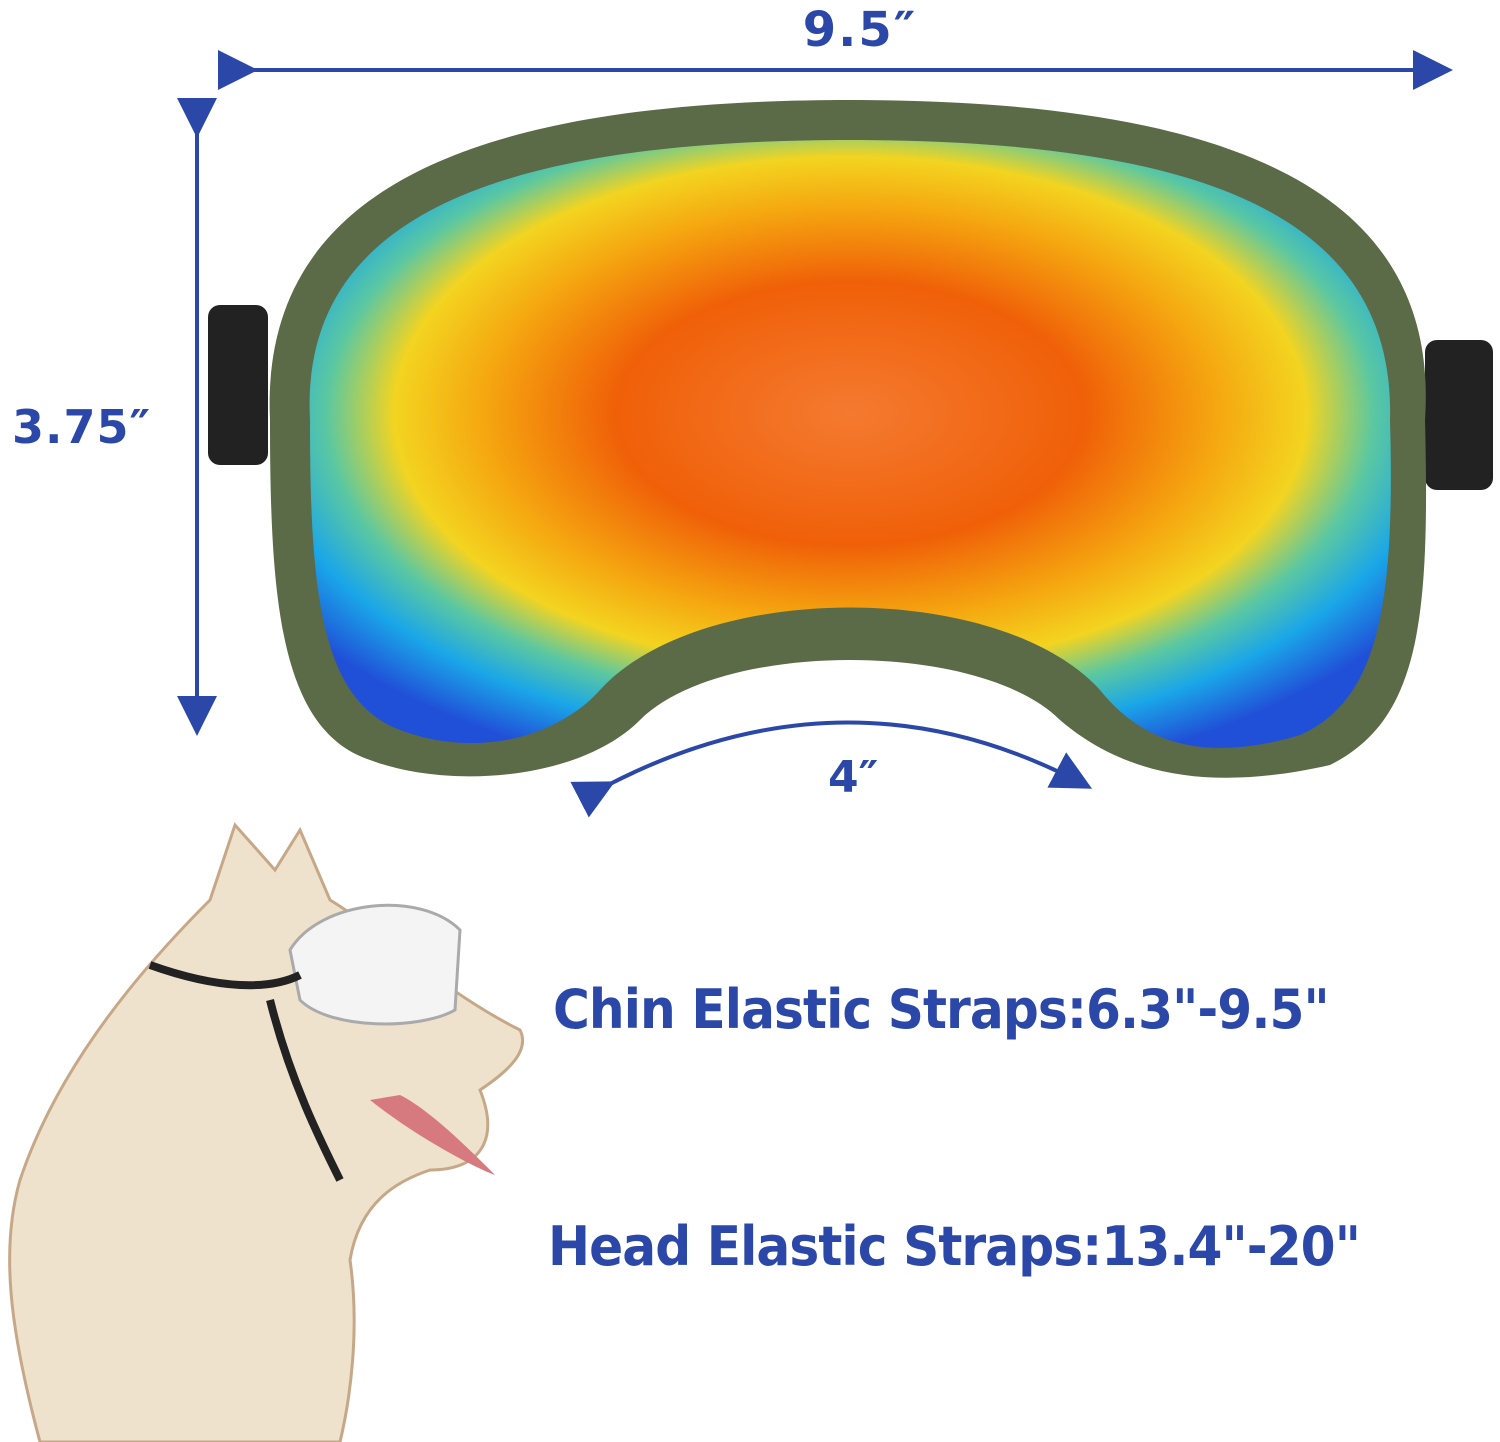 The height and width of the screenshot is (1442, 1500). I want to click on height-label: 3.75″, so click(82, 427).